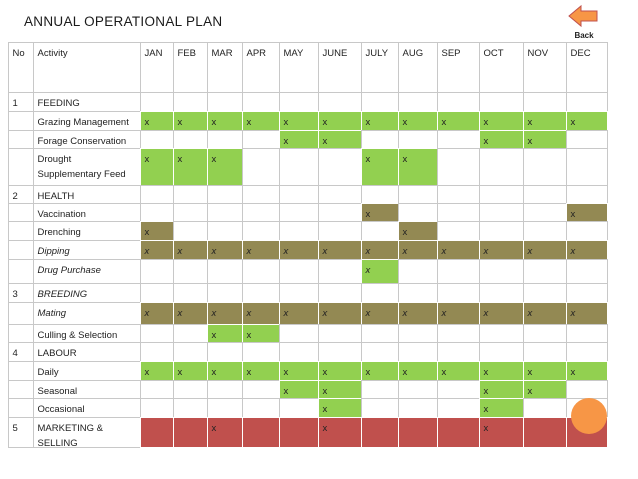 Image resolution: width=638 pixels, height=479 pixels. What do you see at coordinates (417, 67) in the screenshot?
I see `header-cell: AUG` at bounding box center [417, 67].